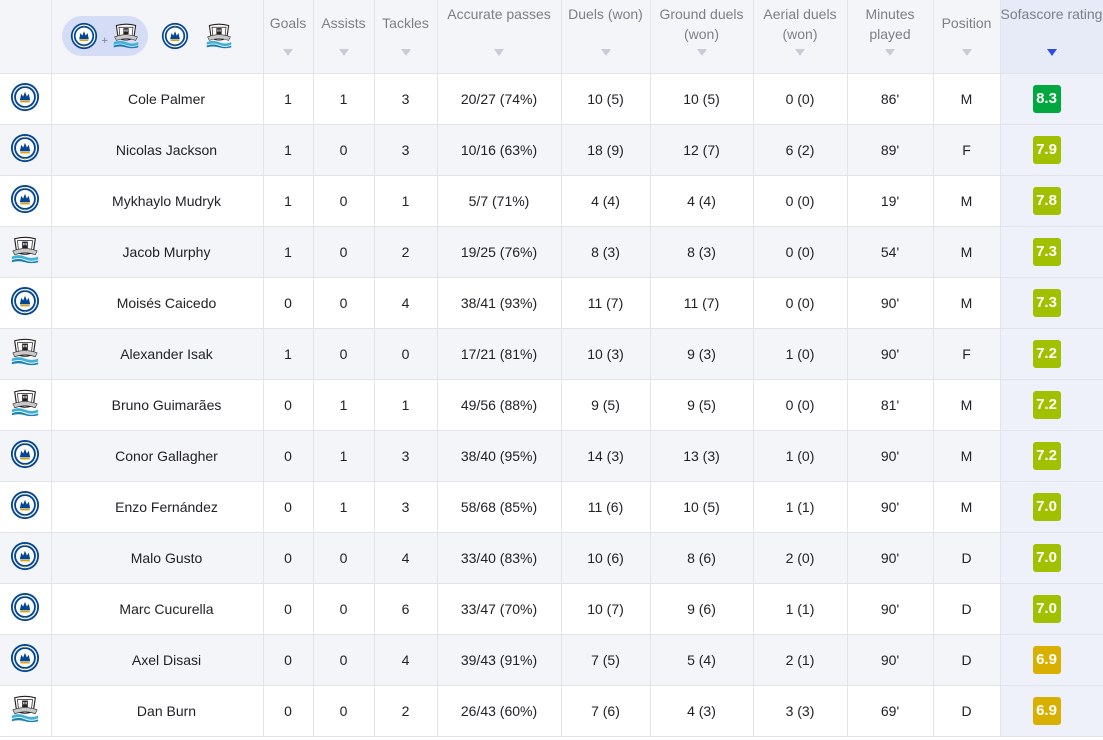  Describe the element at coordinates (499, 99) in the screenshot. I see `stat-accurate-passes: 20/27 (74%)` at that location.